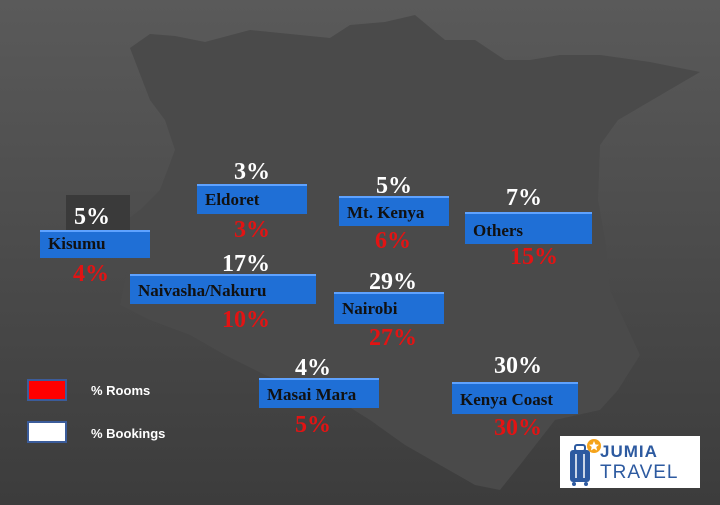 The image size is (720, 505). What do you see at coordinates (524, 198) in the screenshot?
I see `others-bookings: 7%` at bounding box center [524, 198].